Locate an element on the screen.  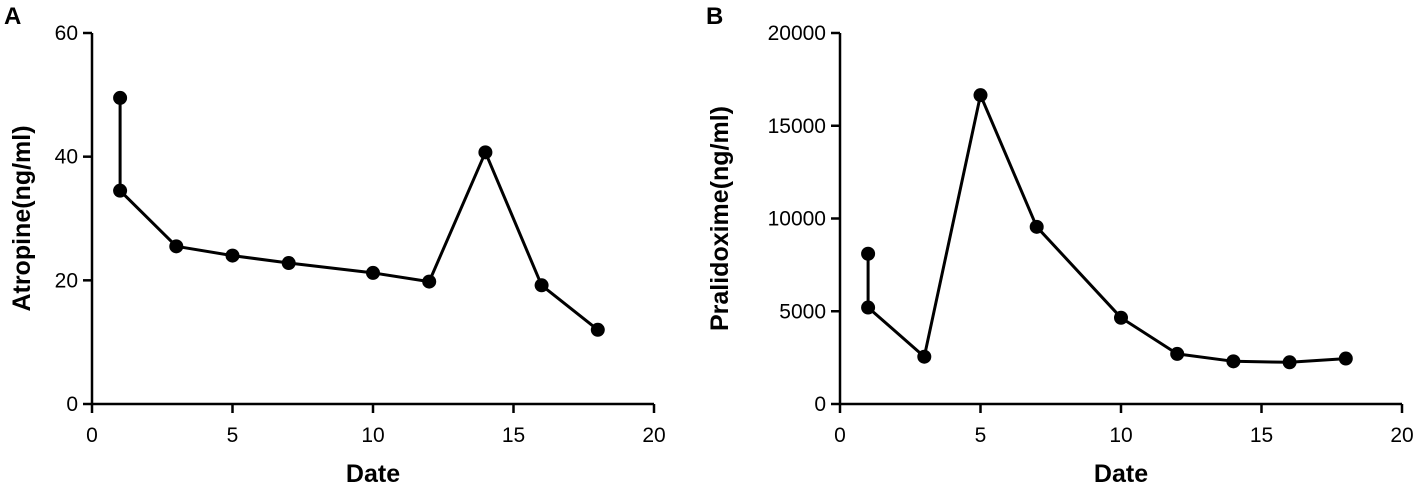
y-axis-title: Atropine(ng/ml) is located at coordinates (22, 218).